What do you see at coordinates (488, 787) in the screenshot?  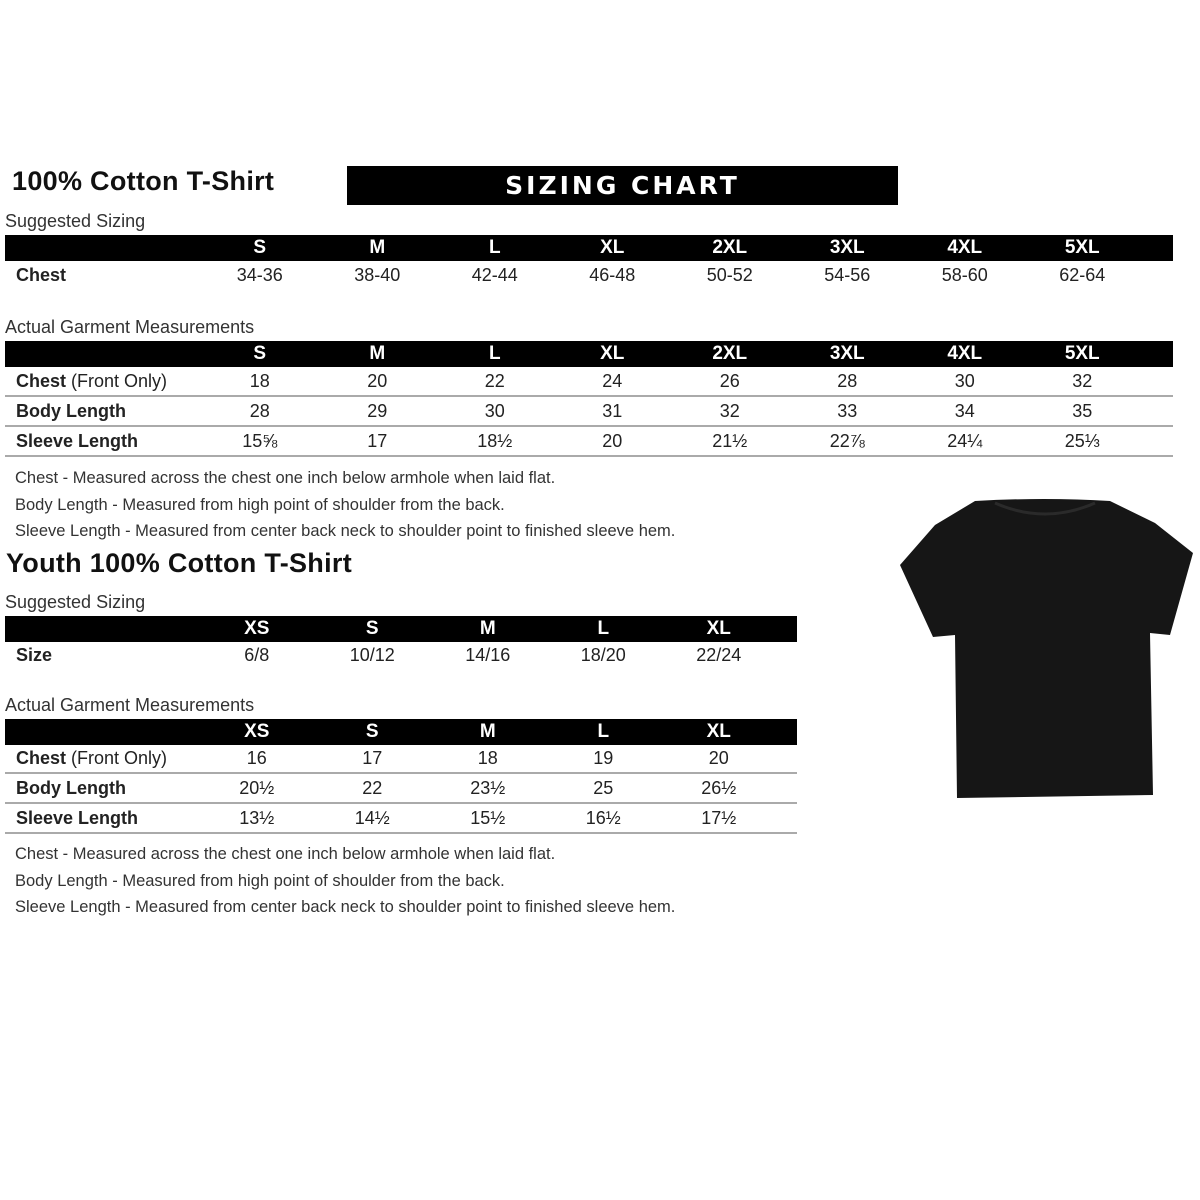 I see `cell-value: 23½` at bounding box center [488, 787].